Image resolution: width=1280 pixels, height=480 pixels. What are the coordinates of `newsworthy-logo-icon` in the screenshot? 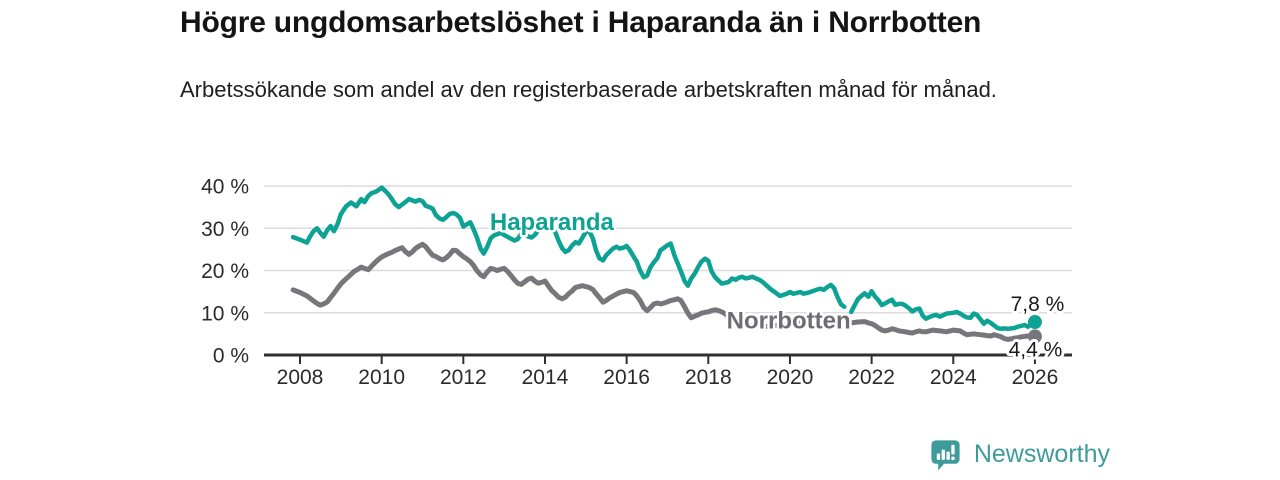 It's located at (945, 455).